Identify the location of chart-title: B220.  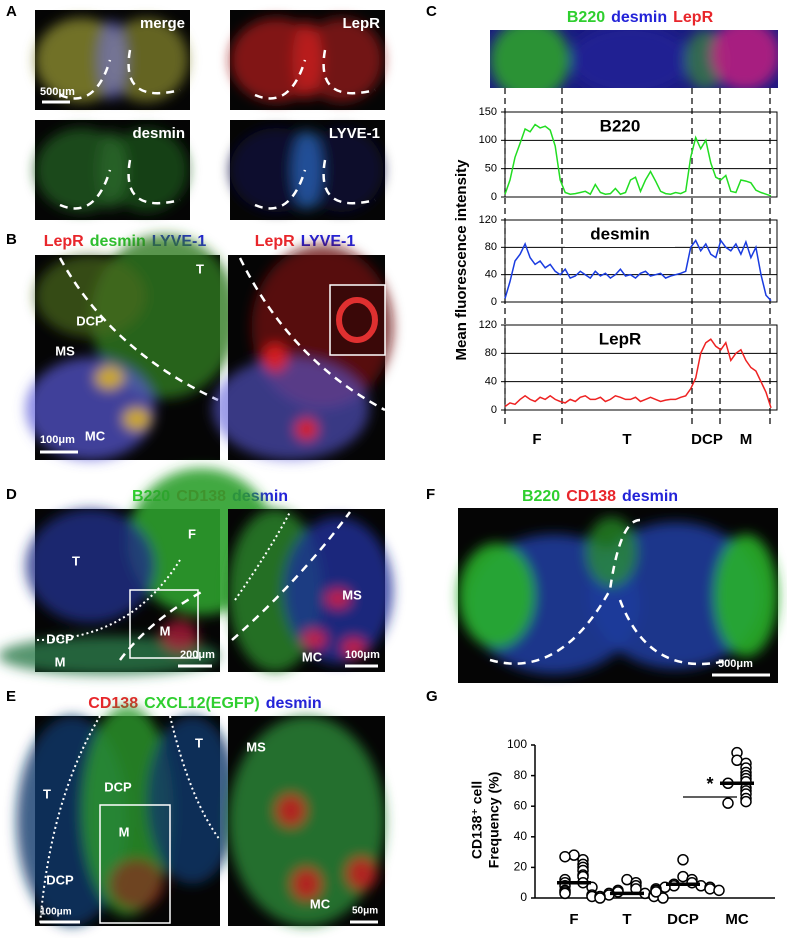
(620, 125).